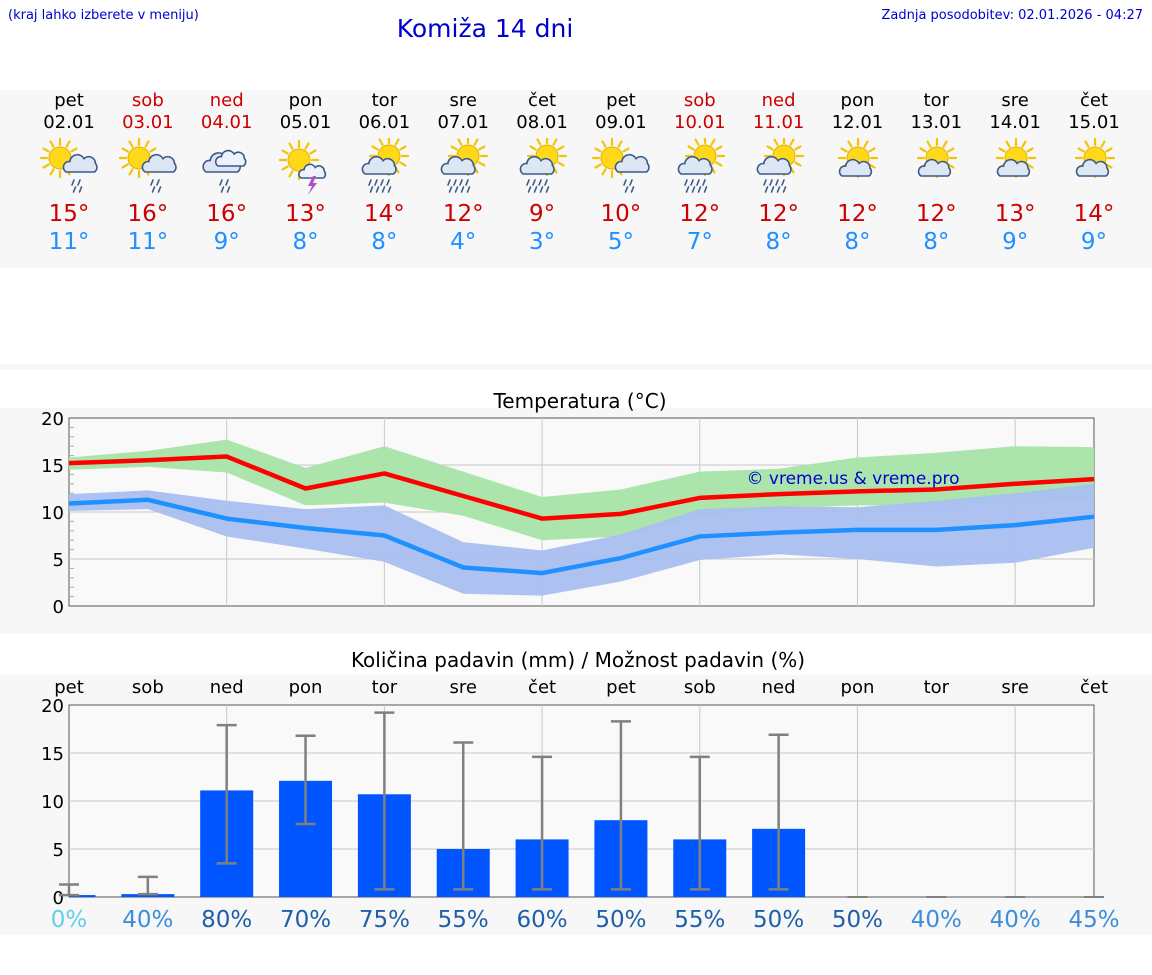 The width and height of the screenshot is (1152, 975). Describe the element at coordinates (384, 920) in the screenshot. I see `precipitation-probability-label: 75%` at that location.